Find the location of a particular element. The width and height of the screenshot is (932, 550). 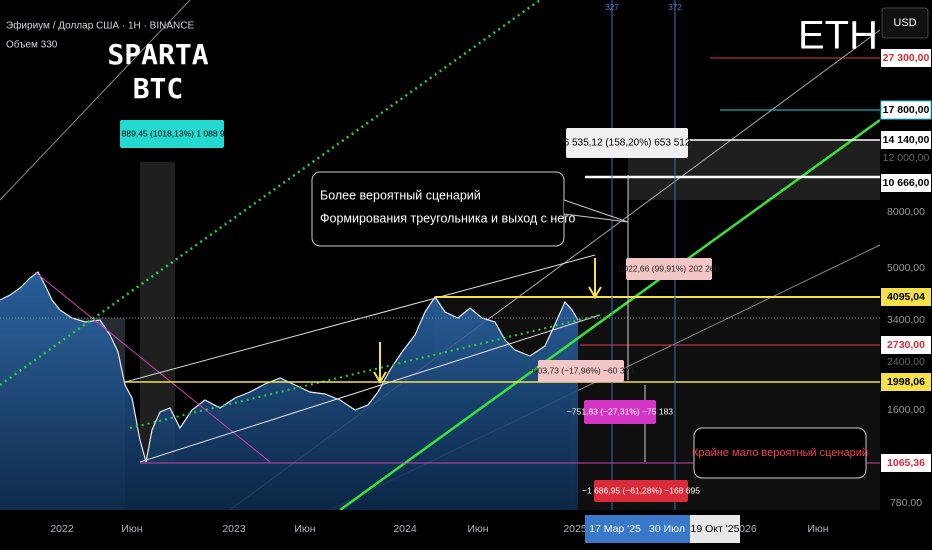

time-label: 2022 is located at coordinates (62, 529).